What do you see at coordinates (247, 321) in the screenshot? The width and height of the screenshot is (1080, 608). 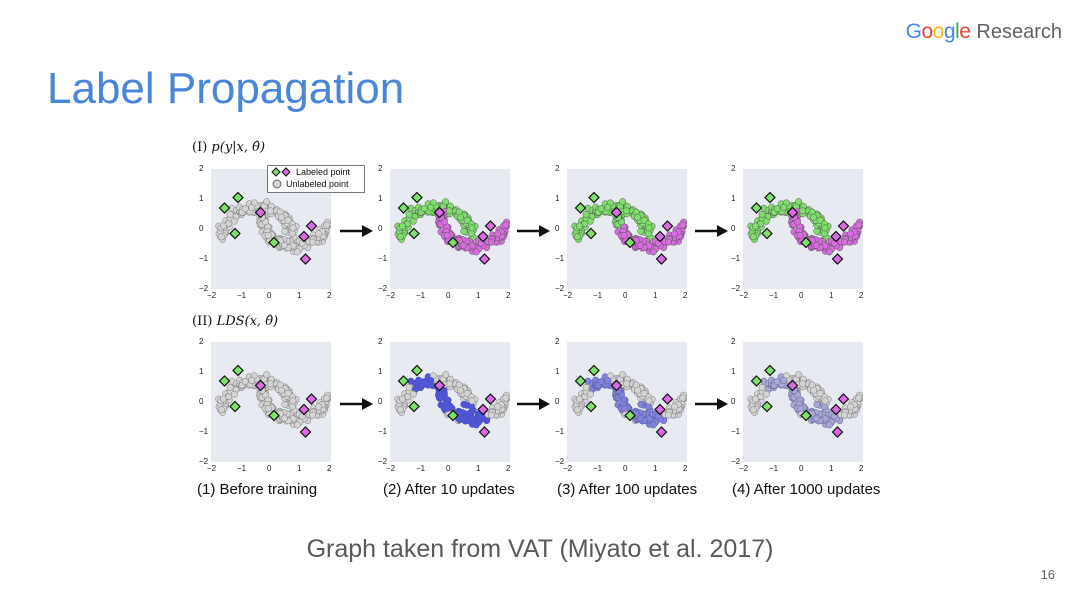 I see `row2-label-formula: LDS(x, θ̂)` at bounding box center [247, 321].